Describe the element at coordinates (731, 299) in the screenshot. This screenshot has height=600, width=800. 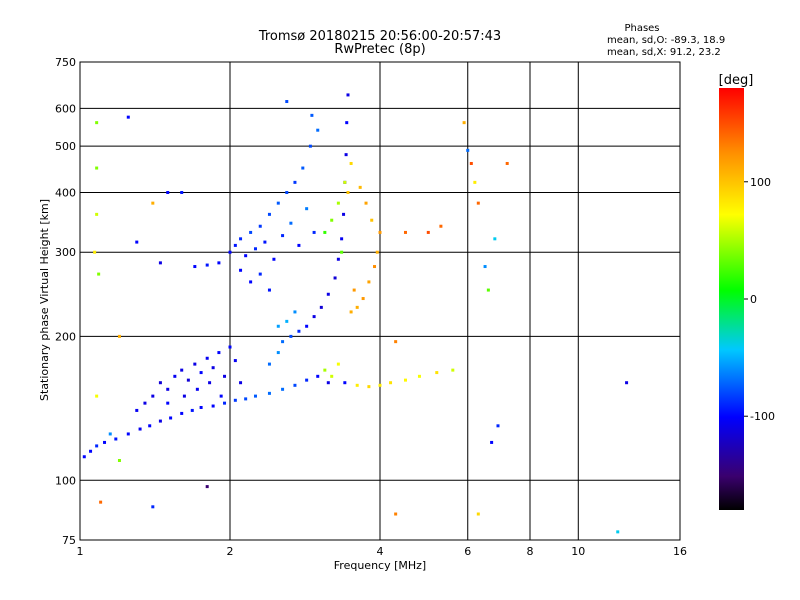
I see `colorbar` at that location.